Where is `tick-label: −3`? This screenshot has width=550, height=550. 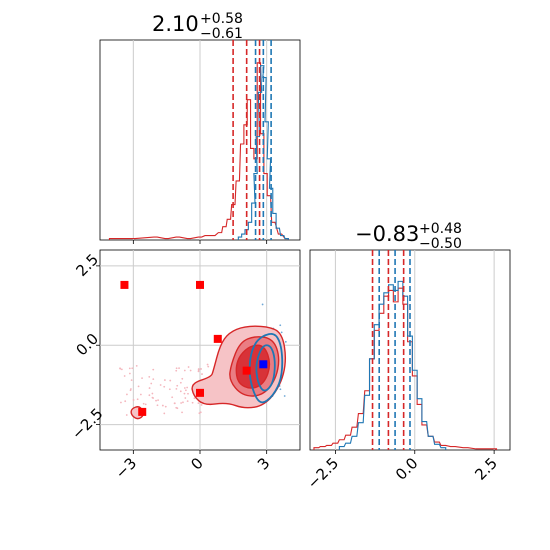
tick-label: −3 is located at coordinates (126, 468).